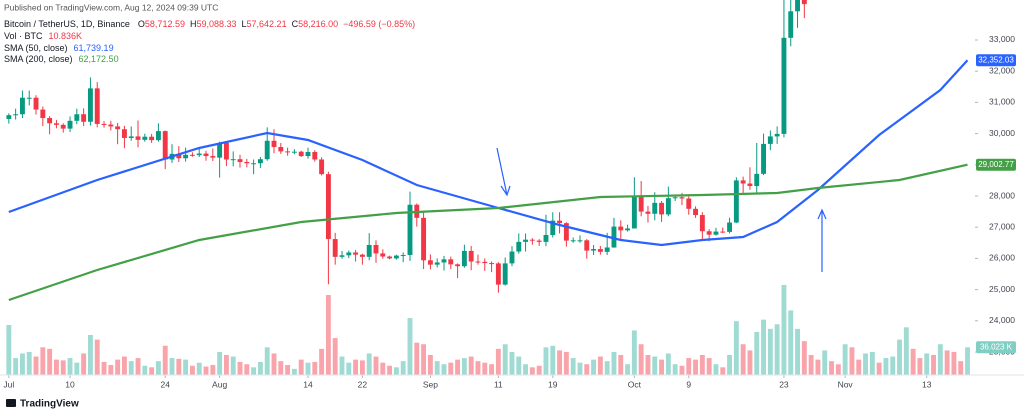 Image resolution: width=1024 pixels, height=415 pixels. What do you see at coordinates (42, 404) in the screenshot?
I see `brand-logo: TradingView` at bounding box center [42, 404].